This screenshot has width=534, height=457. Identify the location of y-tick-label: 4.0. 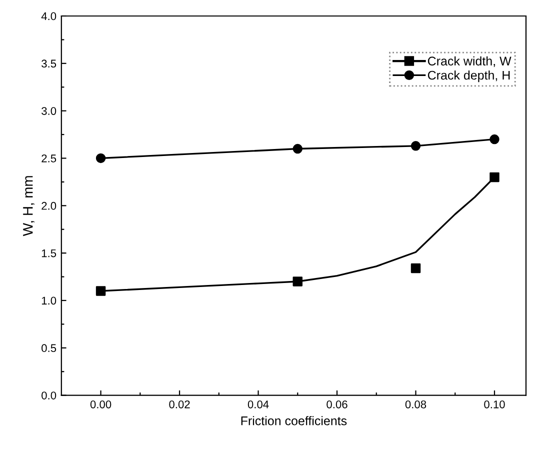
(48, 16).